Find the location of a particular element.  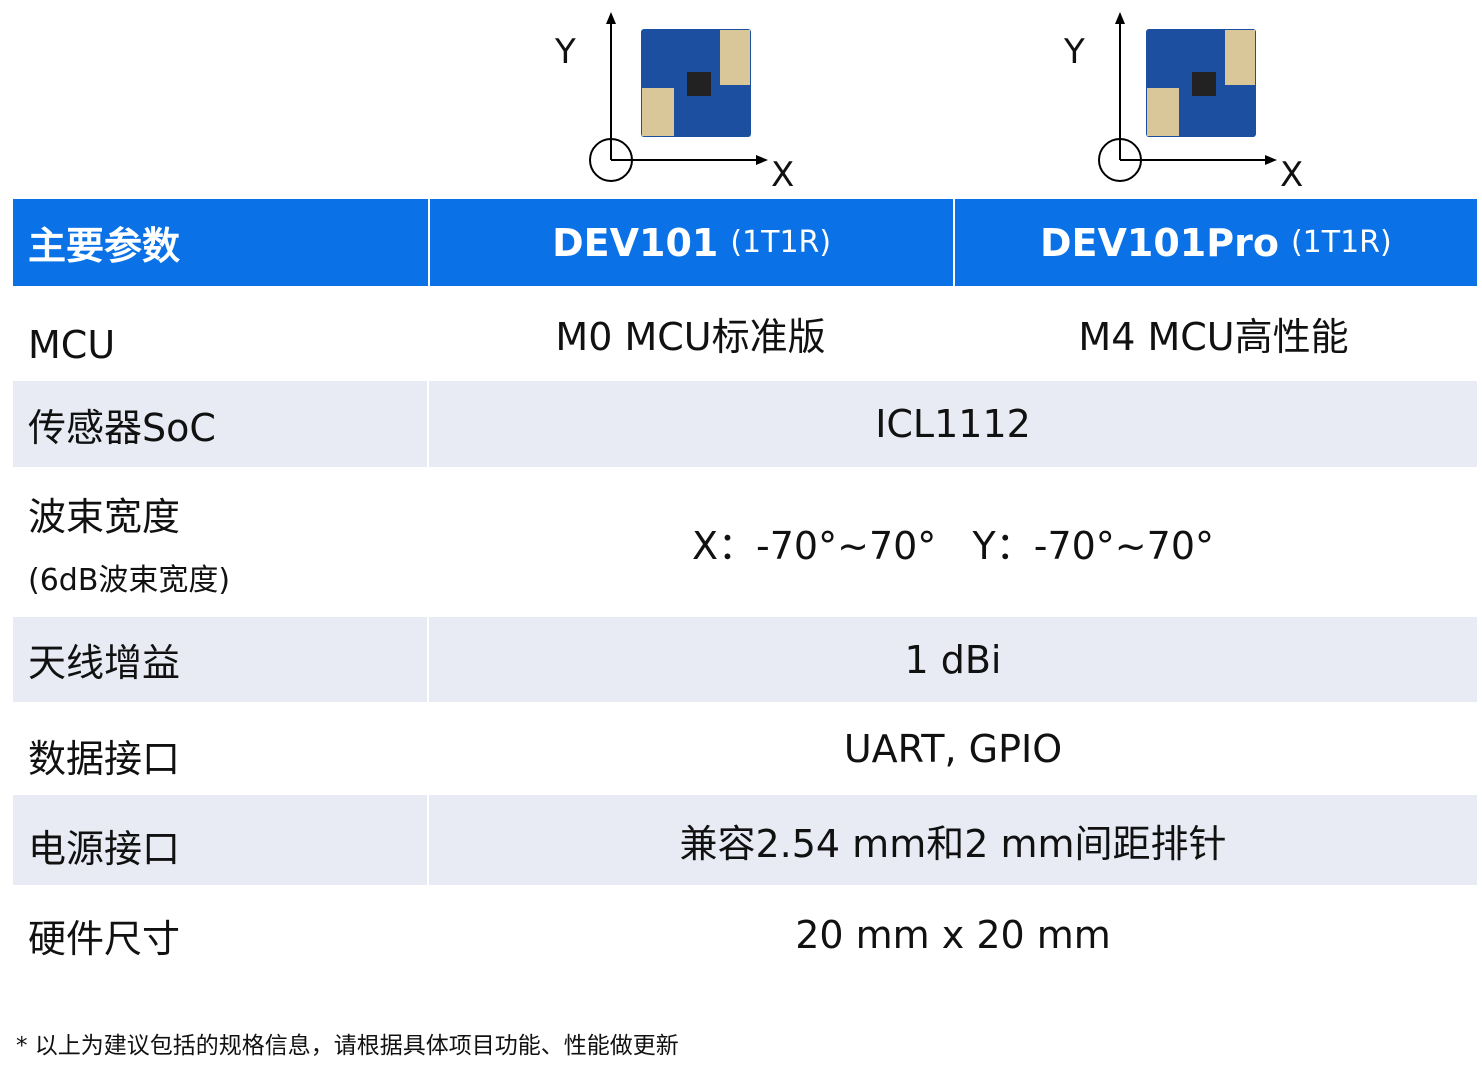

table-row-mcu: MCU M0 MCU标准版 M4 MCU高性能 is located at coordinates (745, 333).